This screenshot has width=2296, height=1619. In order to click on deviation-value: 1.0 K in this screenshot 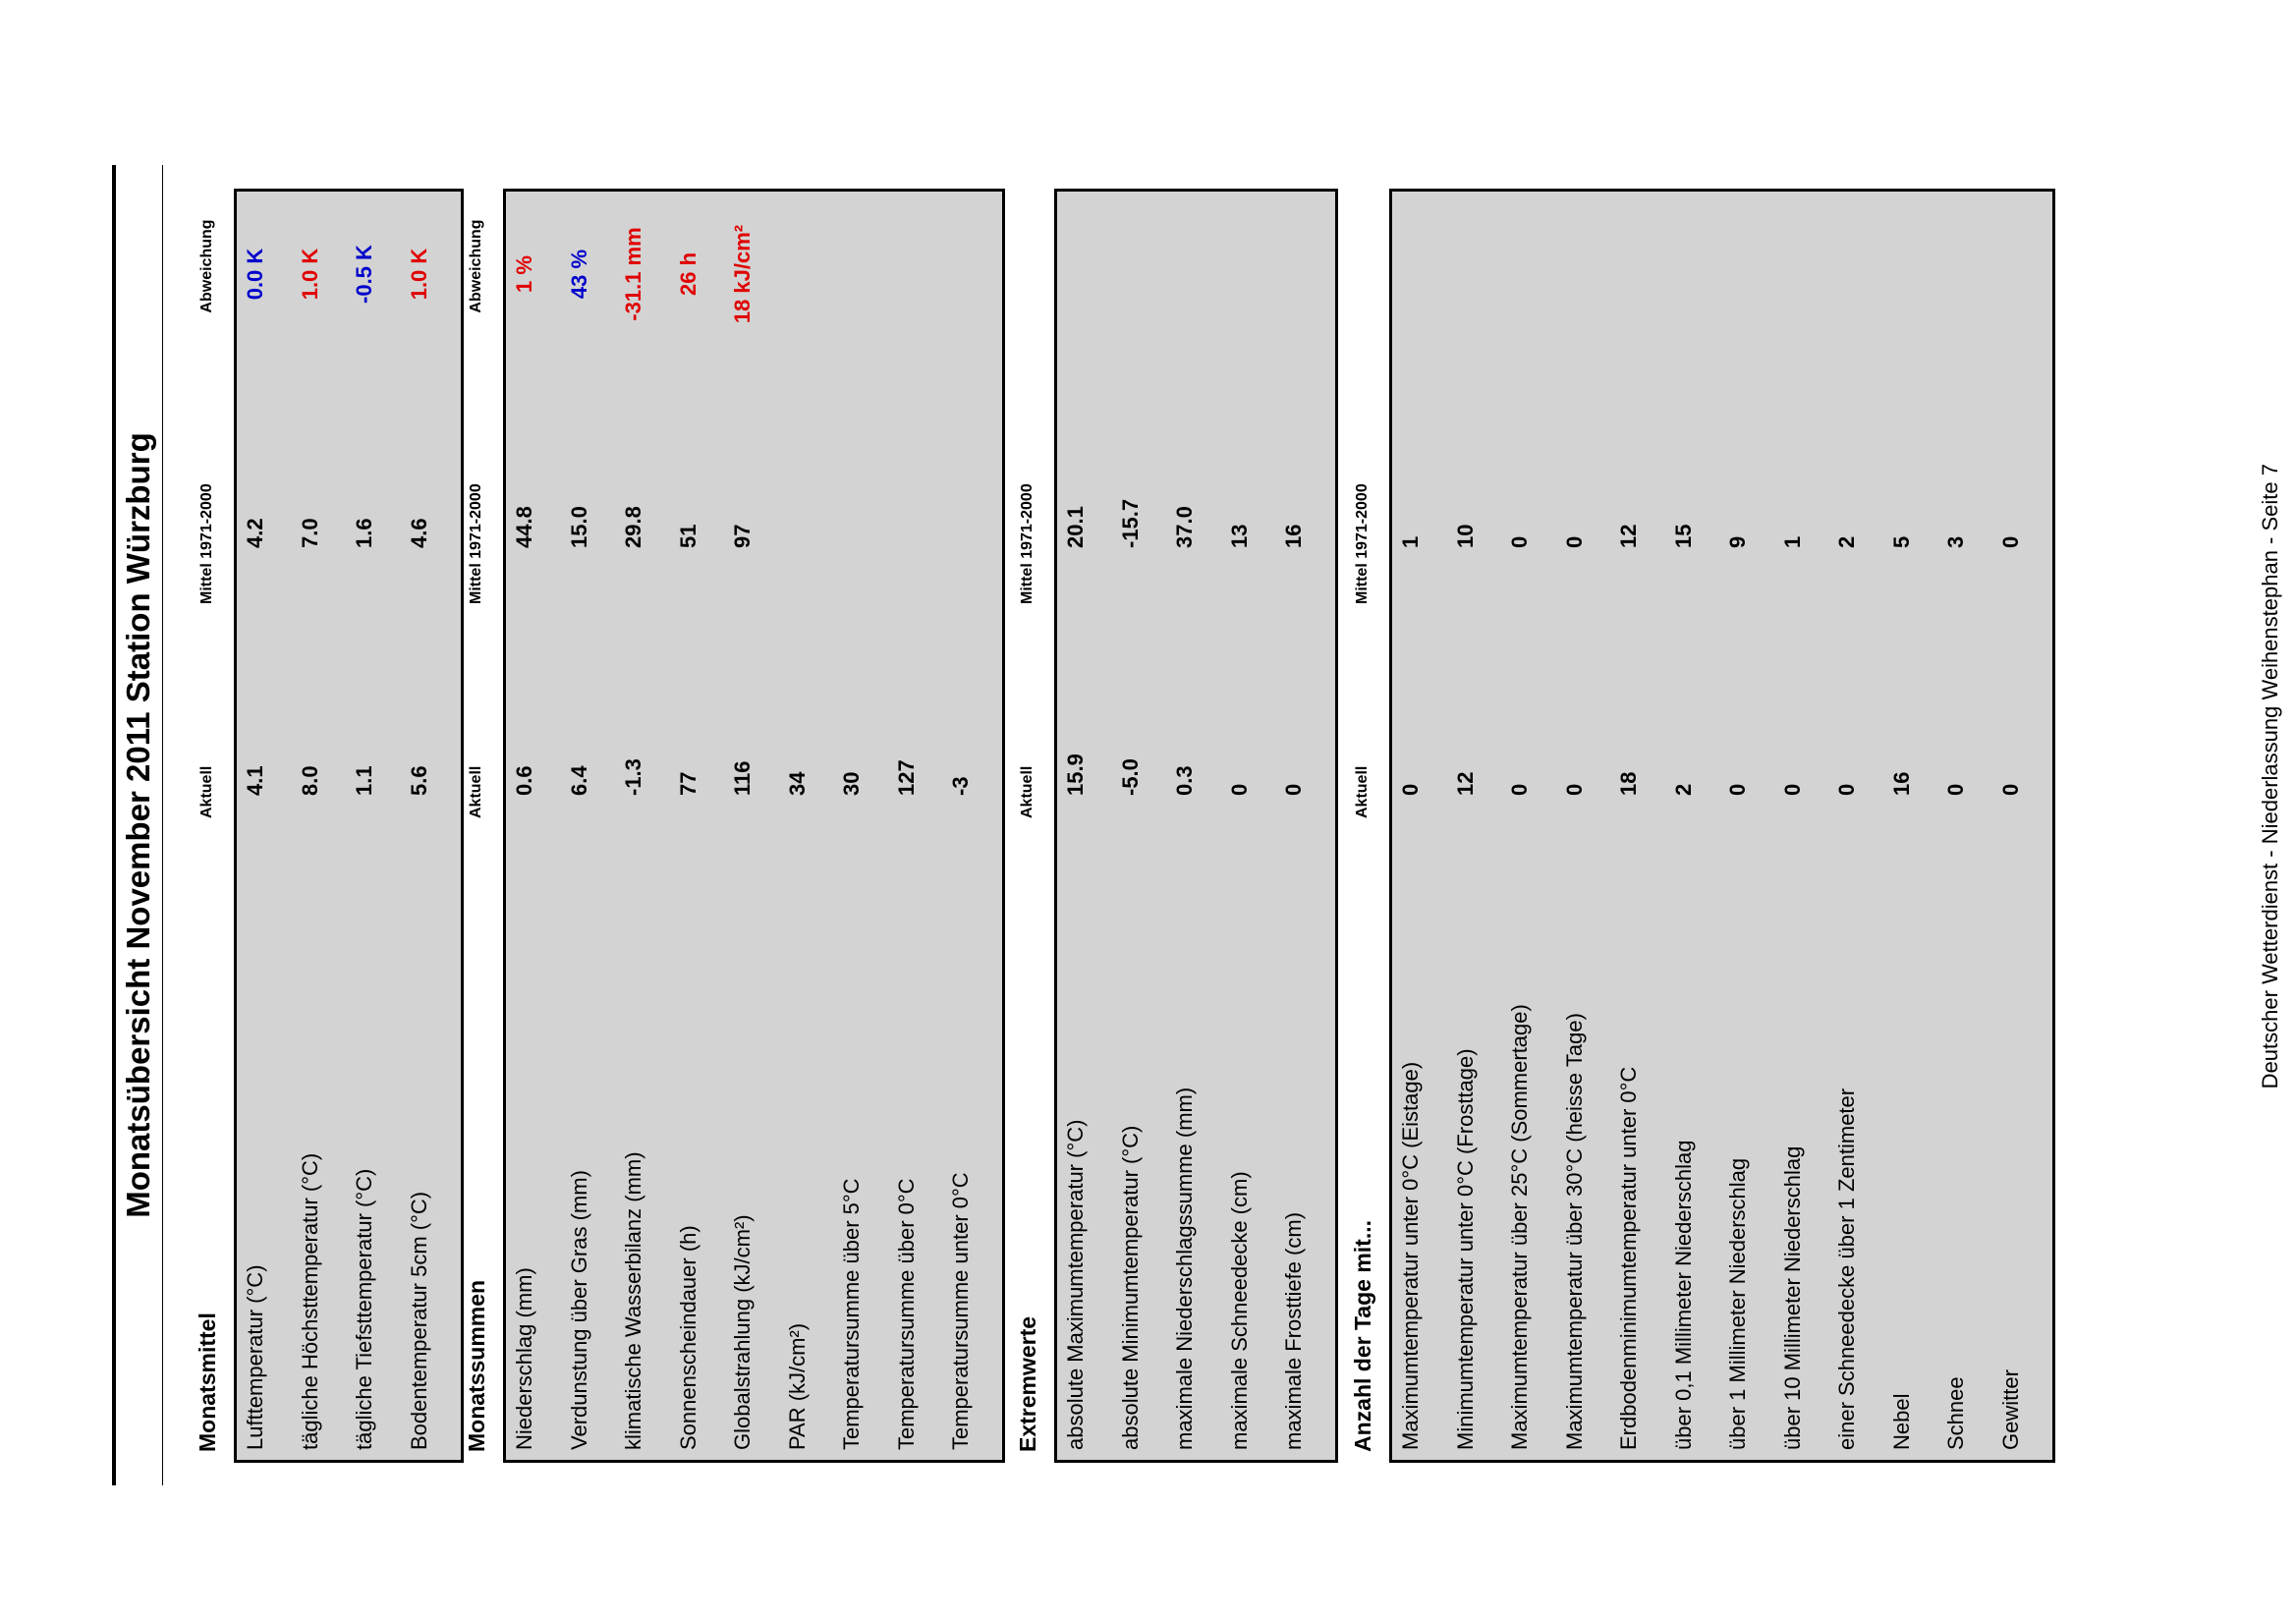, I will do `click(309, 274)`.